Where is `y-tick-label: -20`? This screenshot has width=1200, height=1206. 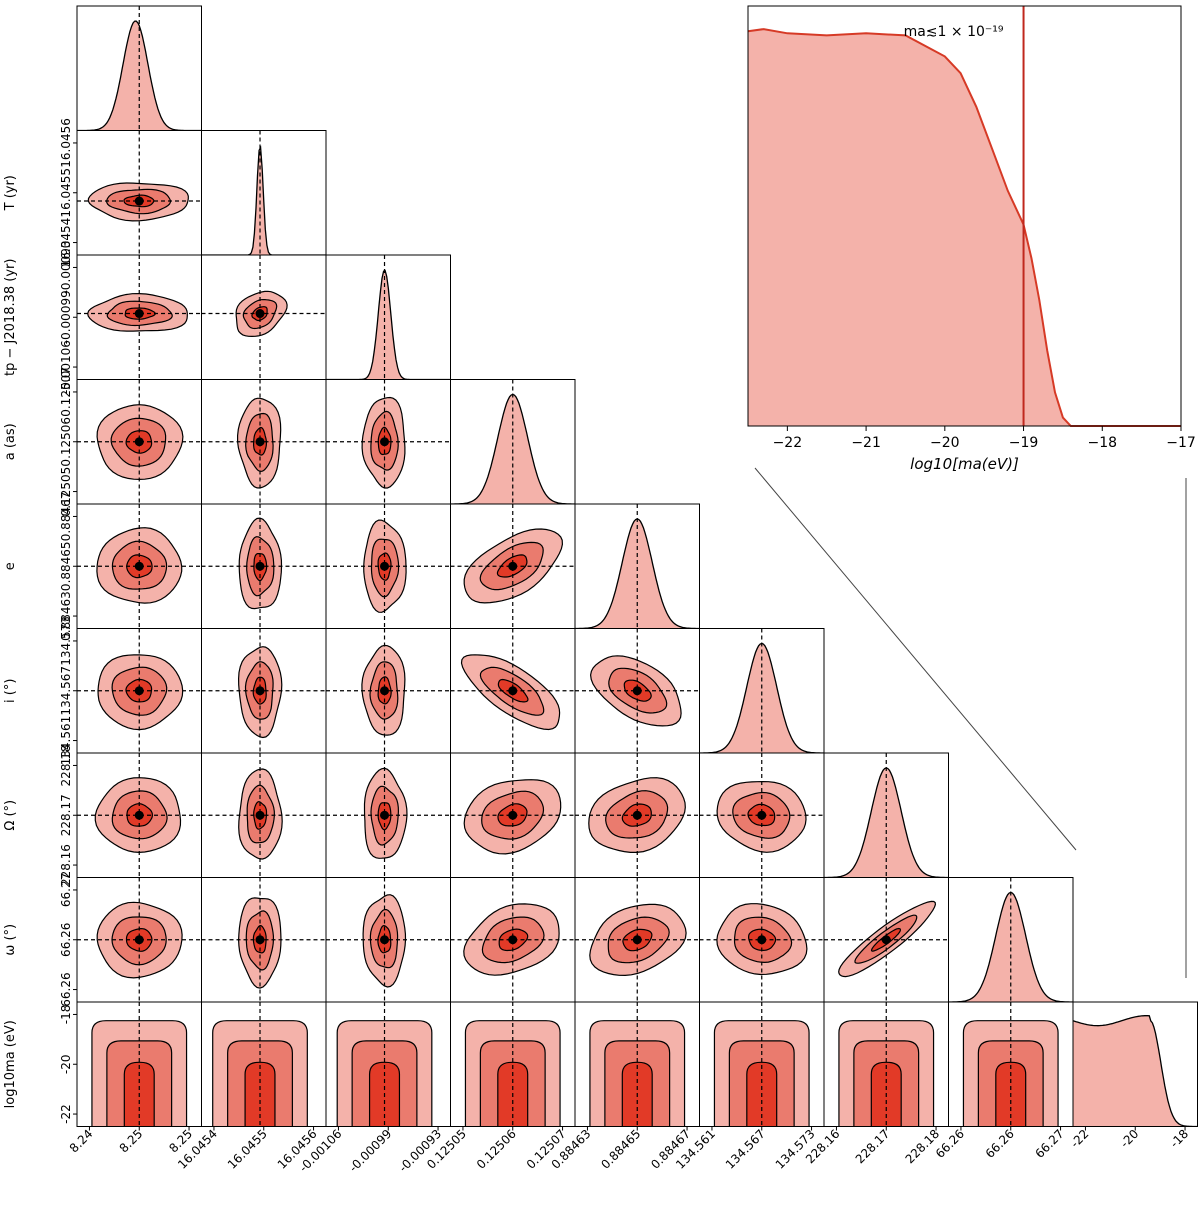 y-tick-label: -20 is located at coordinates (66, 1064).